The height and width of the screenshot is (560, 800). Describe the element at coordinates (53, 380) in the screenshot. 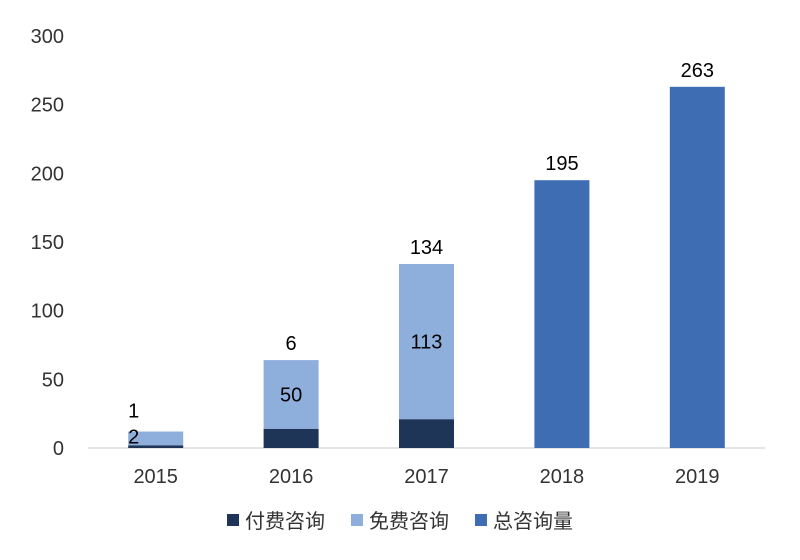

I see `y-tick-label: 50` at that location.